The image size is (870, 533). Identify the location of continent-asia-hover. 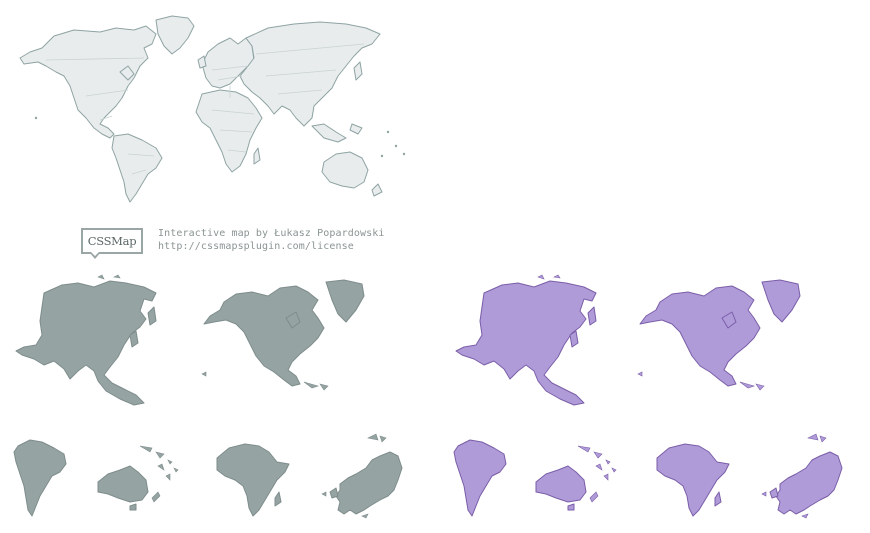
(527, 342).